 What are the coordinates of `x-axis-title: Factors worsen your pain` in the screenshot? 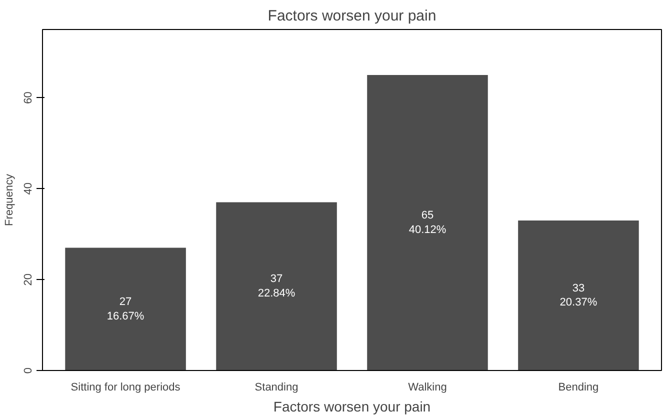 It's located at (352, 406).